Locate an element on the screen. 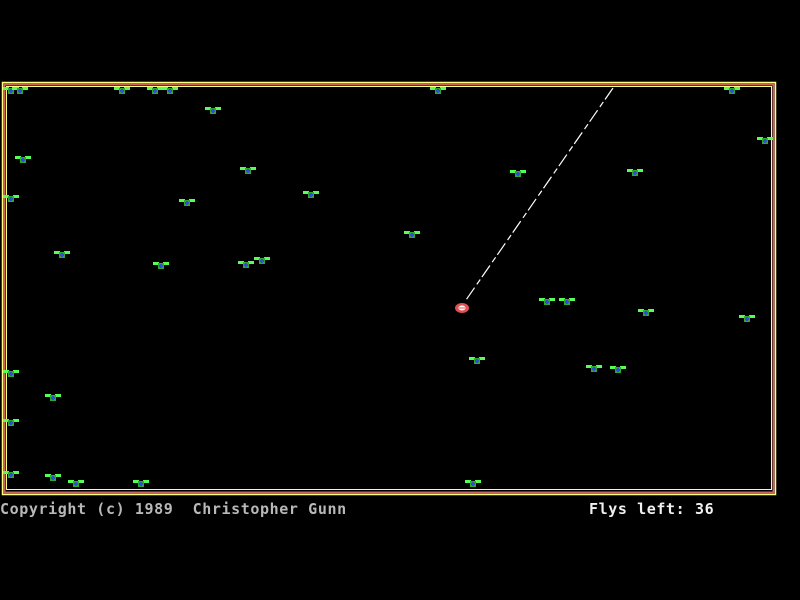 The image size is (800, 600). flys-left-counter: Flys left: 36 is located at coordinates (651, 509).